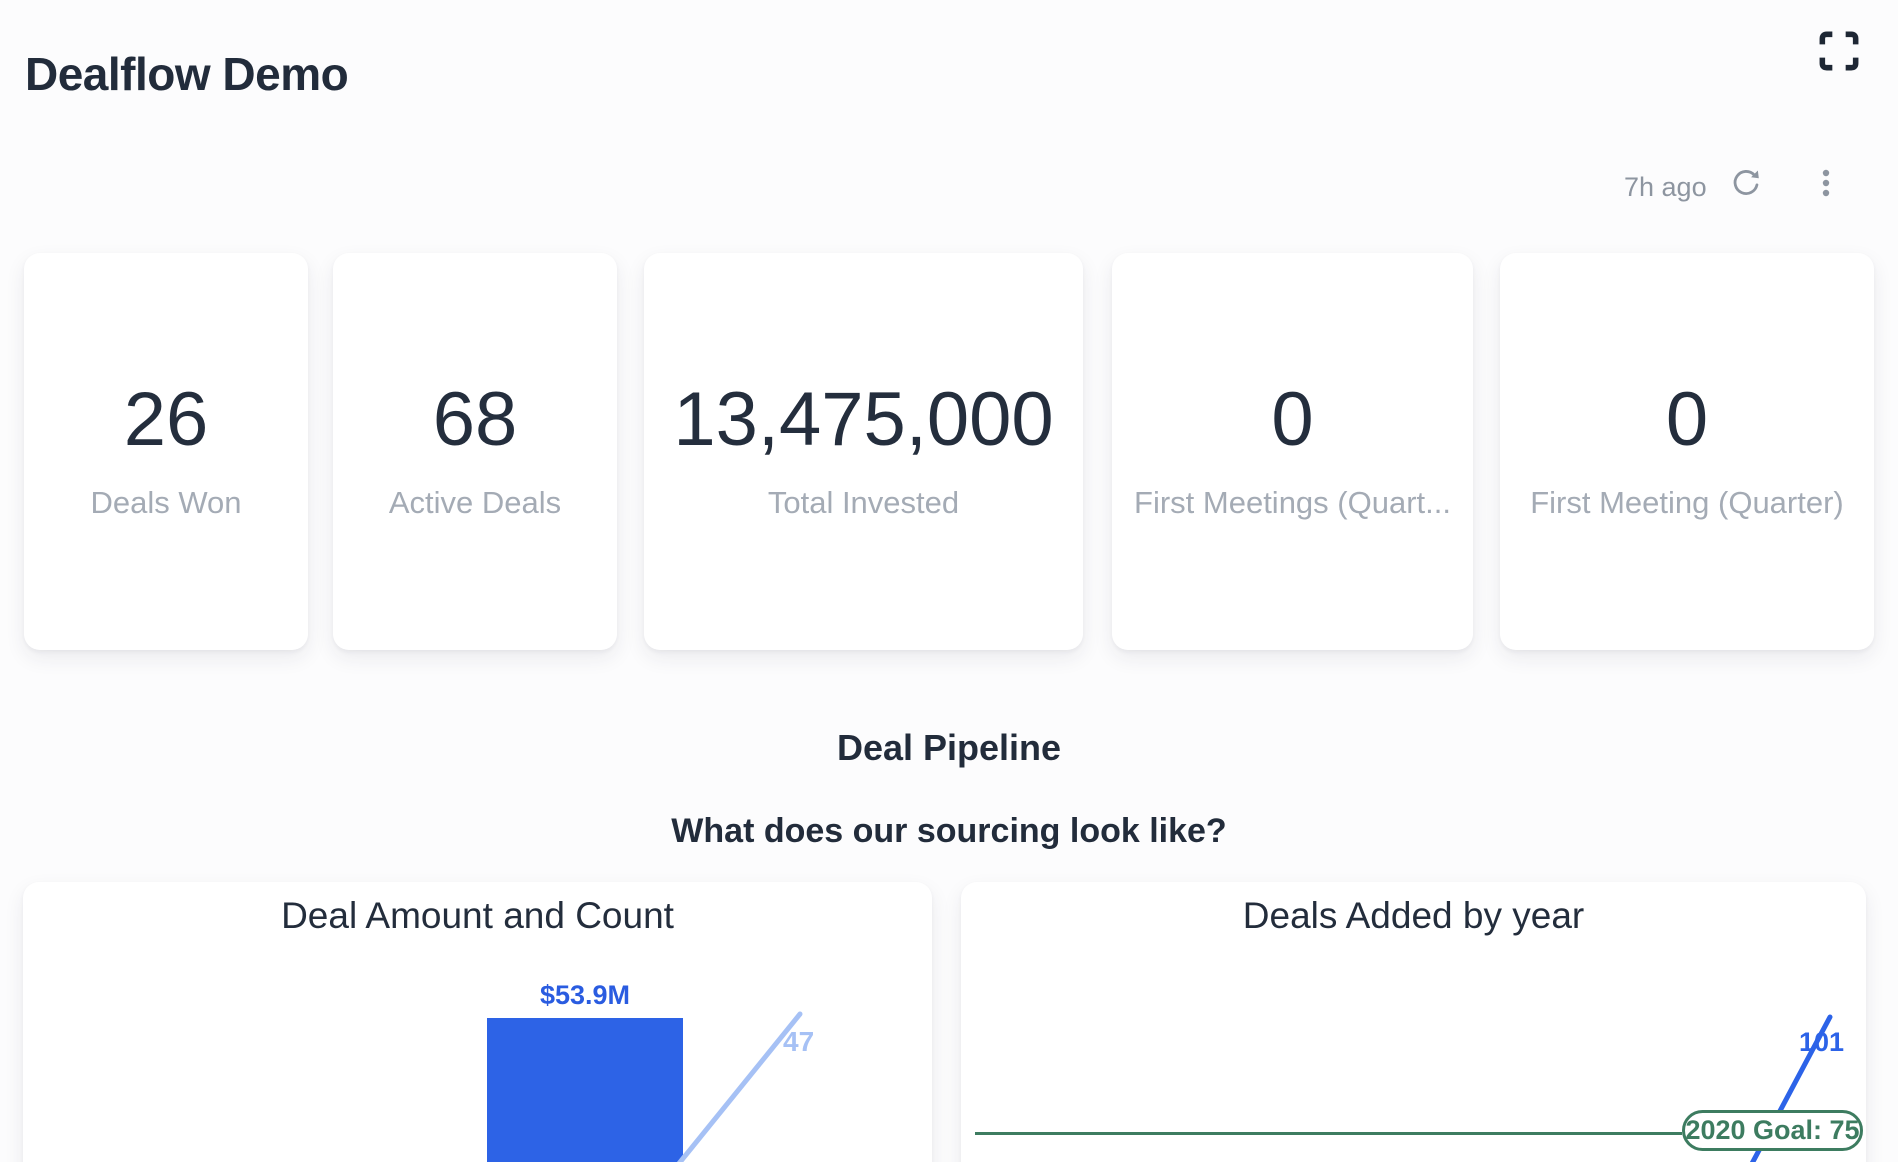 The width and height of the screenshot is (1898, 1162). What do you see at coordinates (585, 1090) in the screenshot?
I see `bar-deal-amount` at bounding box center [585, 1090].